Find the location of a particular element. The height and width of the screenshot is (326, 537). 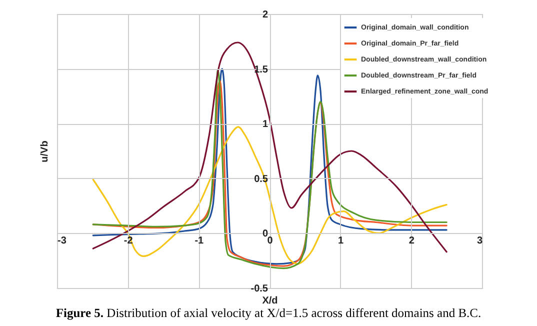

y-tick-label: 1 is located at coordinates (265, 124).